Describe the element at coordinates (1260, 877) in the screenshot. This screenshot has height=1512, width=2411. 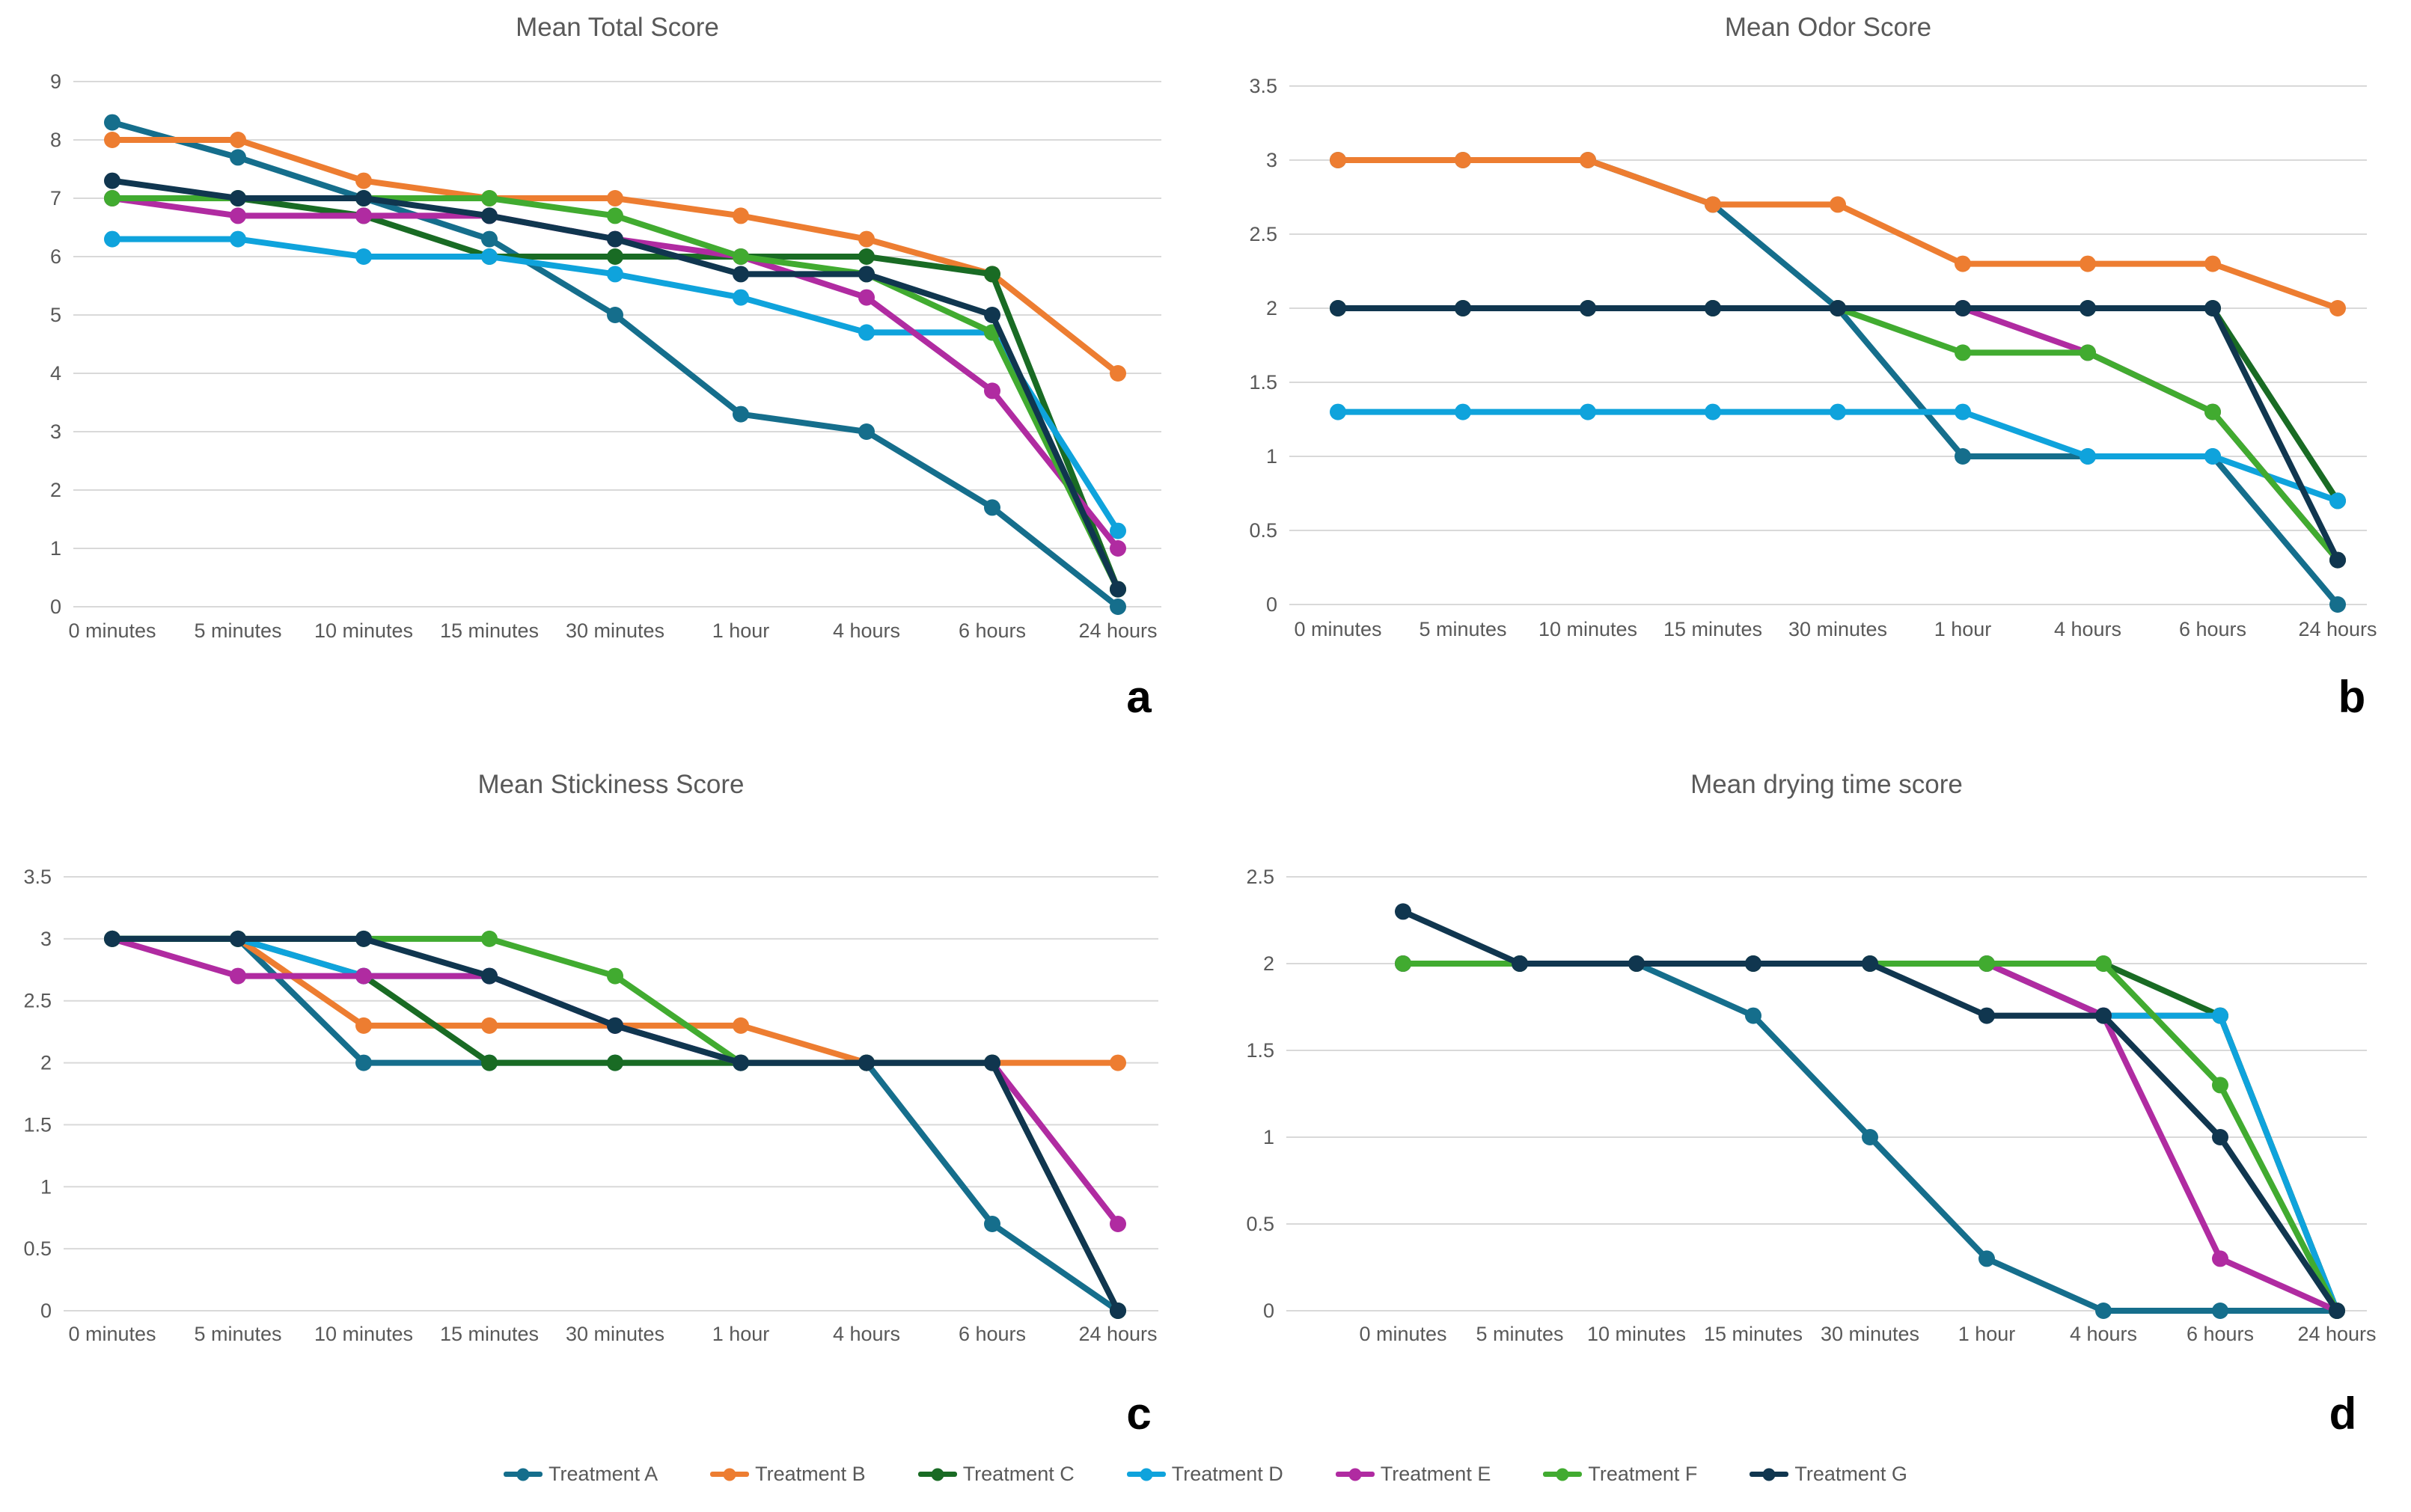
I see `y-tick-label: 2.5` at that location.